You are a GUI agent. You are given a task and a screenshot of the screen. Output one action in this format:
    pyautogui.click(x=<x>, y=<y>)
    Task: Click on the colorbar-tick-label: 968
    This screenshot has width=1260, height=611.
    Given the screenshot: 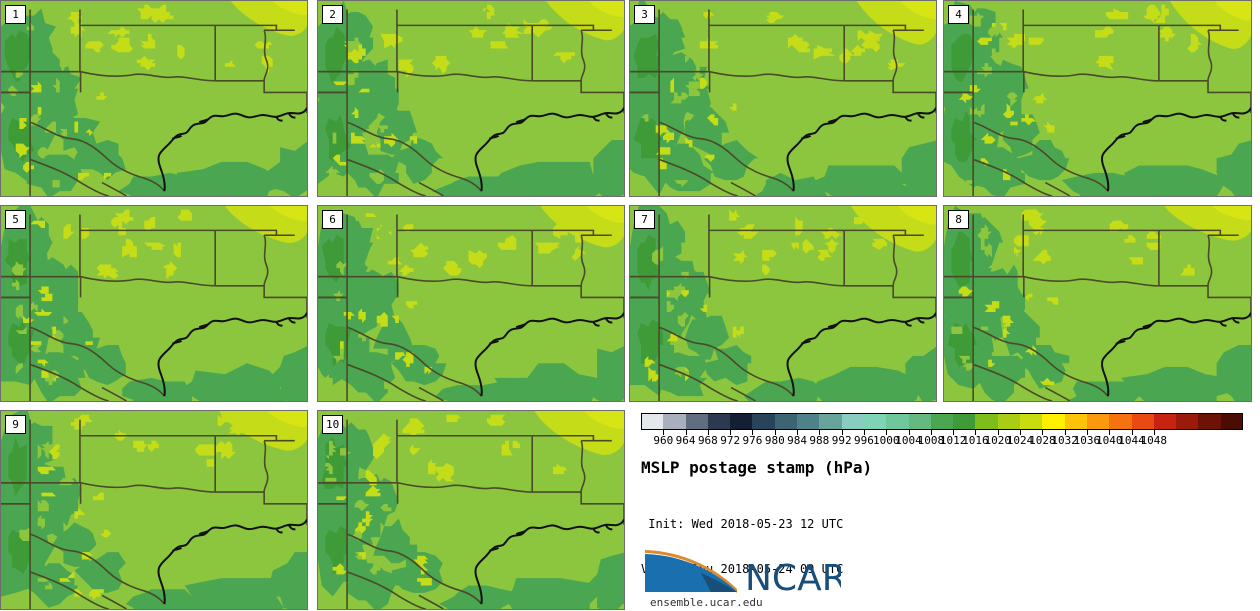 What is the action you would take?
    pyautogui.click(x=707, y=440)
    